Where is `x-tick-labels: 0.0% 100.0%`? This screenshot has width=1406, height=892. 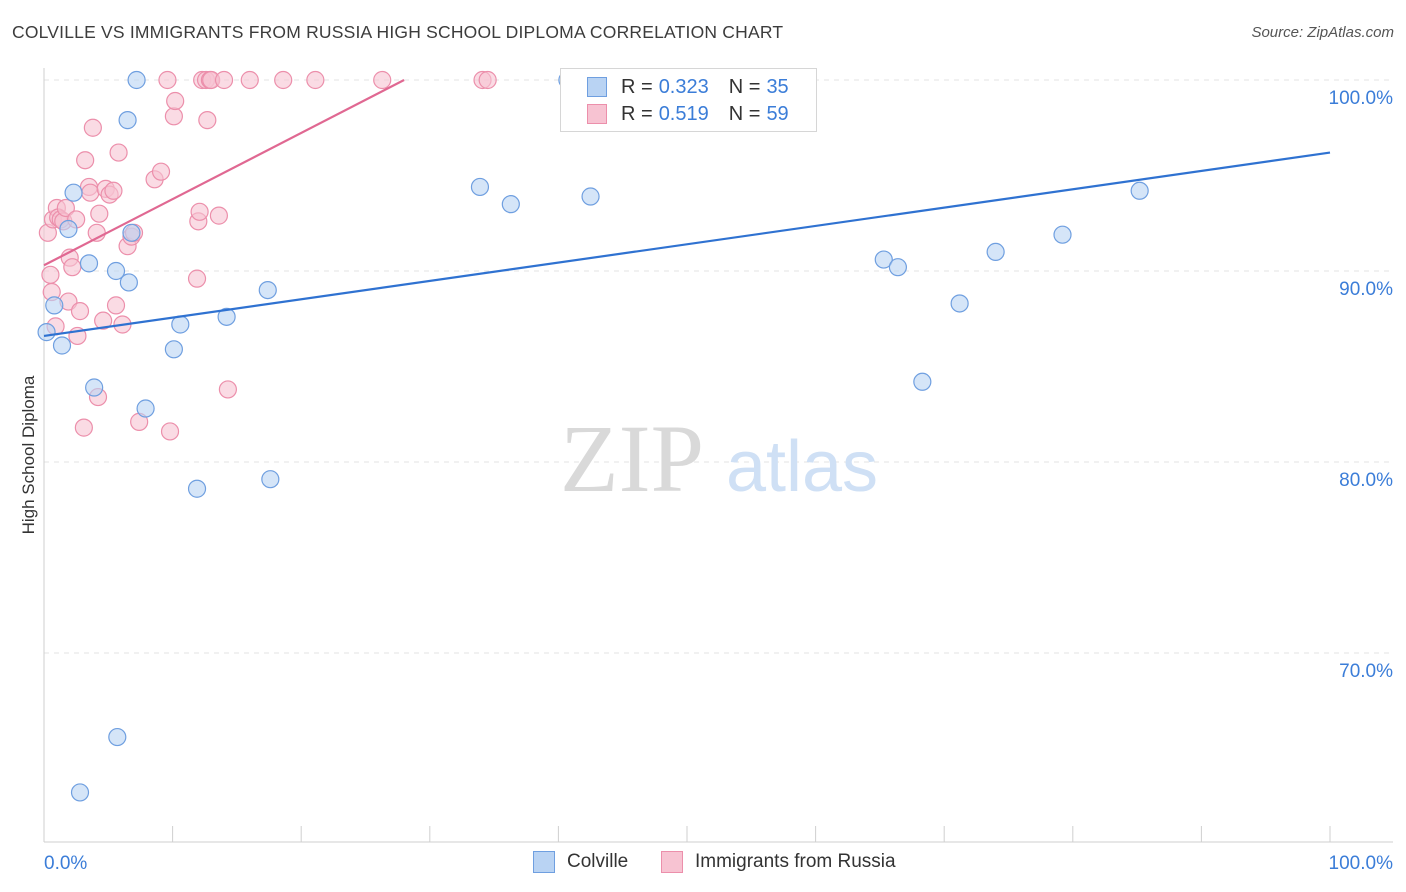
x-tick-labels: 0.0% 100.0% is located at coordinates (718, 863).